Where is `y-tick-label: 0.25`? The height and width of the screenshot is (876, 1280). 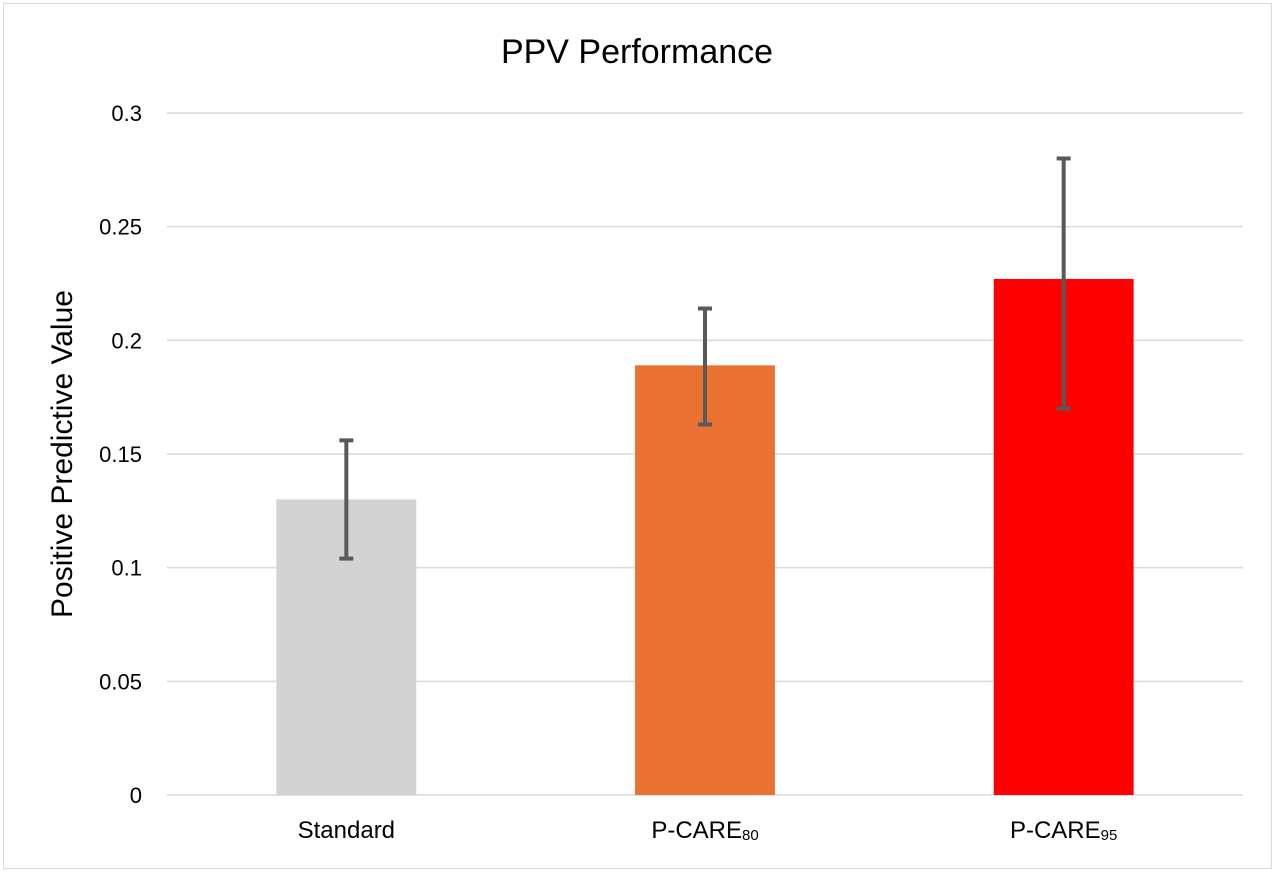 y-tick-label: 0.25 is located at coordinates (120, 227).